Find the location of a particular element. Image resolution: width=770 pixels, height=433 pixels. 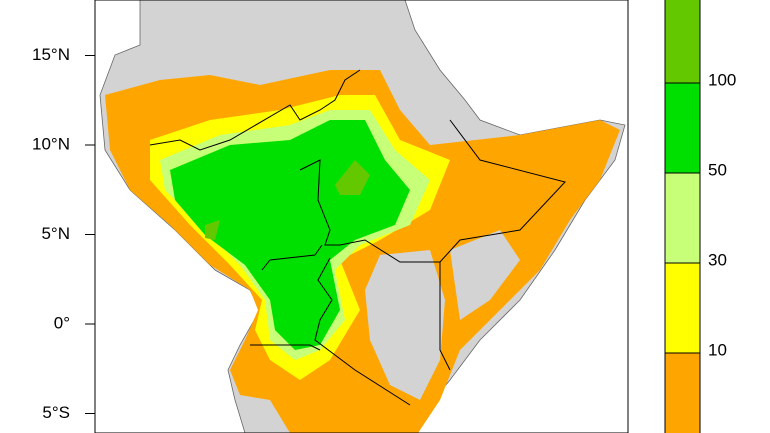

colorbar-label: 100 is located at coordinates (722, 79).